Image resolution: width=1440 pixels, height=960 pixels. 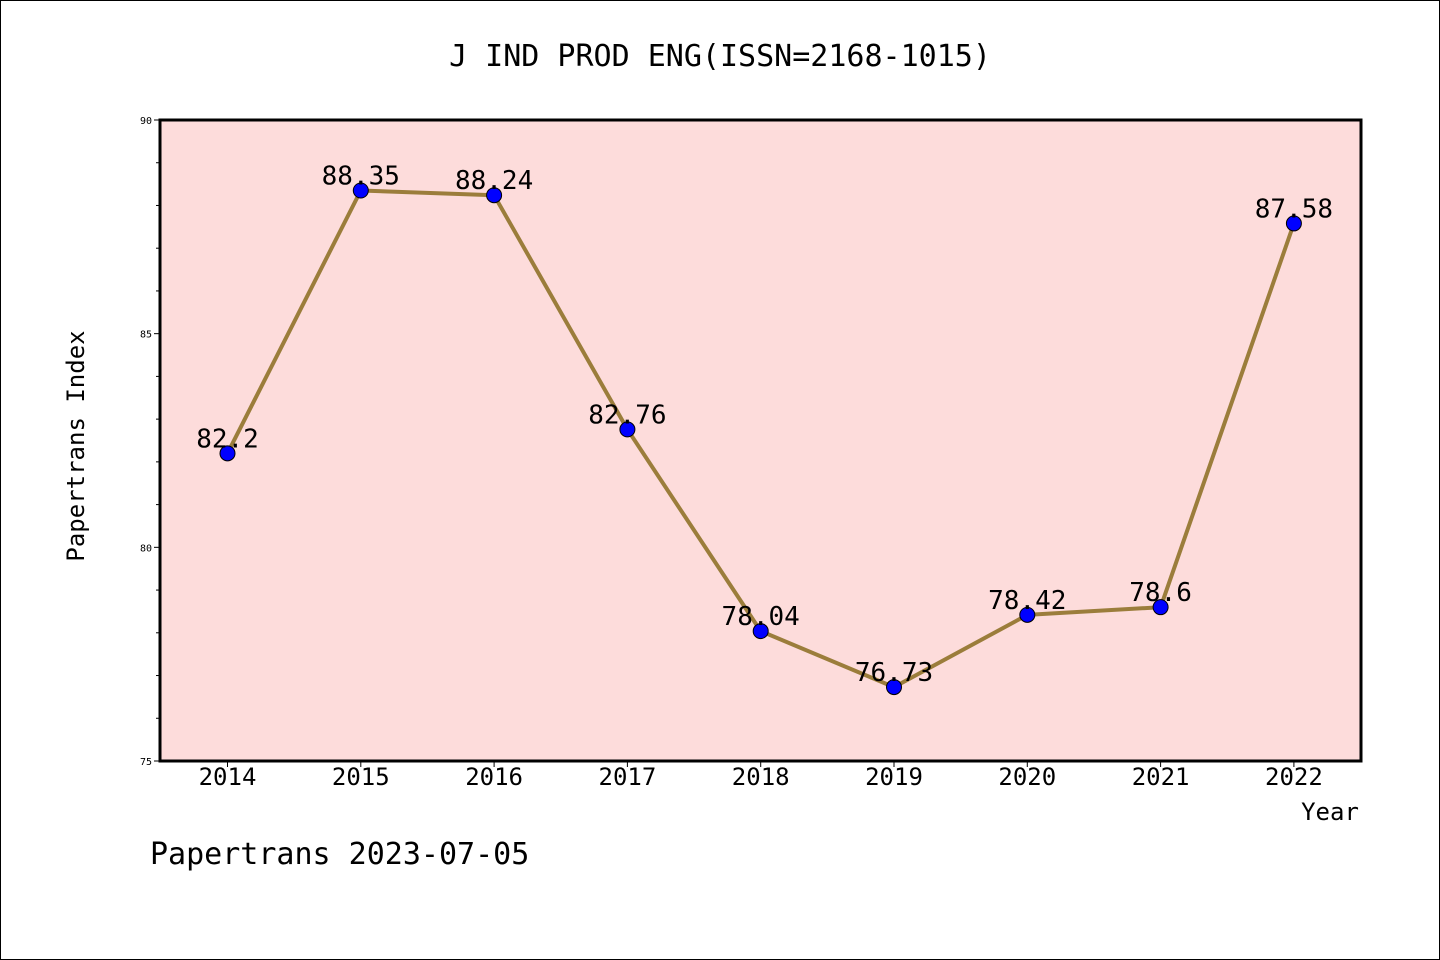 What do you see at coordinates (361, 177) in the screenshot?
I see `data-label: 88.35` at bounding box center [361, 177].